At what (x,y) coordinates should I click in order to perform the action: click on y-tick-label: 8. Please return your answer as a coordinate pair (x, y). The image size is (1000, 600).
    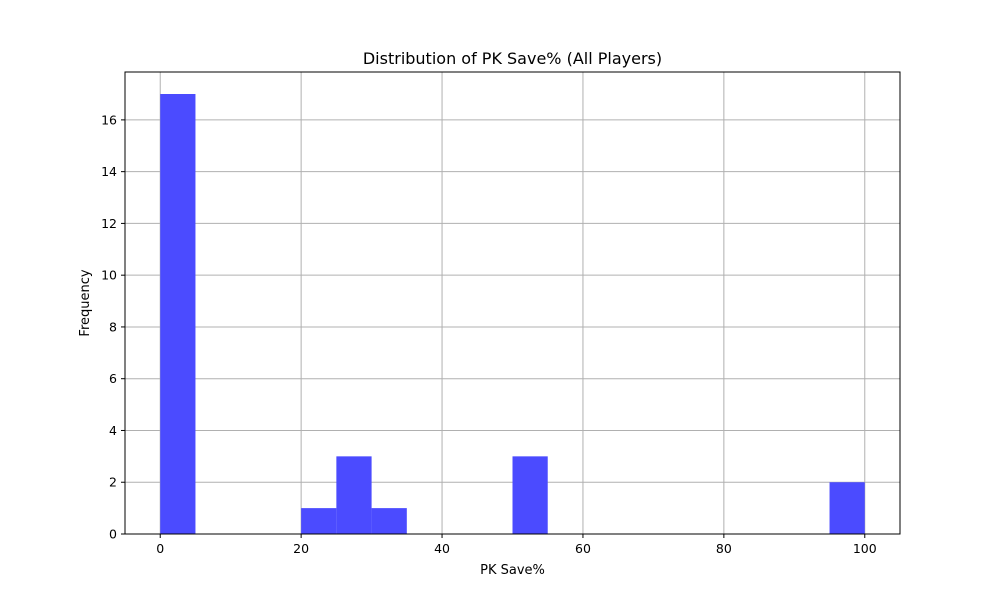
    Looking at the image, I should click on (113, 326).